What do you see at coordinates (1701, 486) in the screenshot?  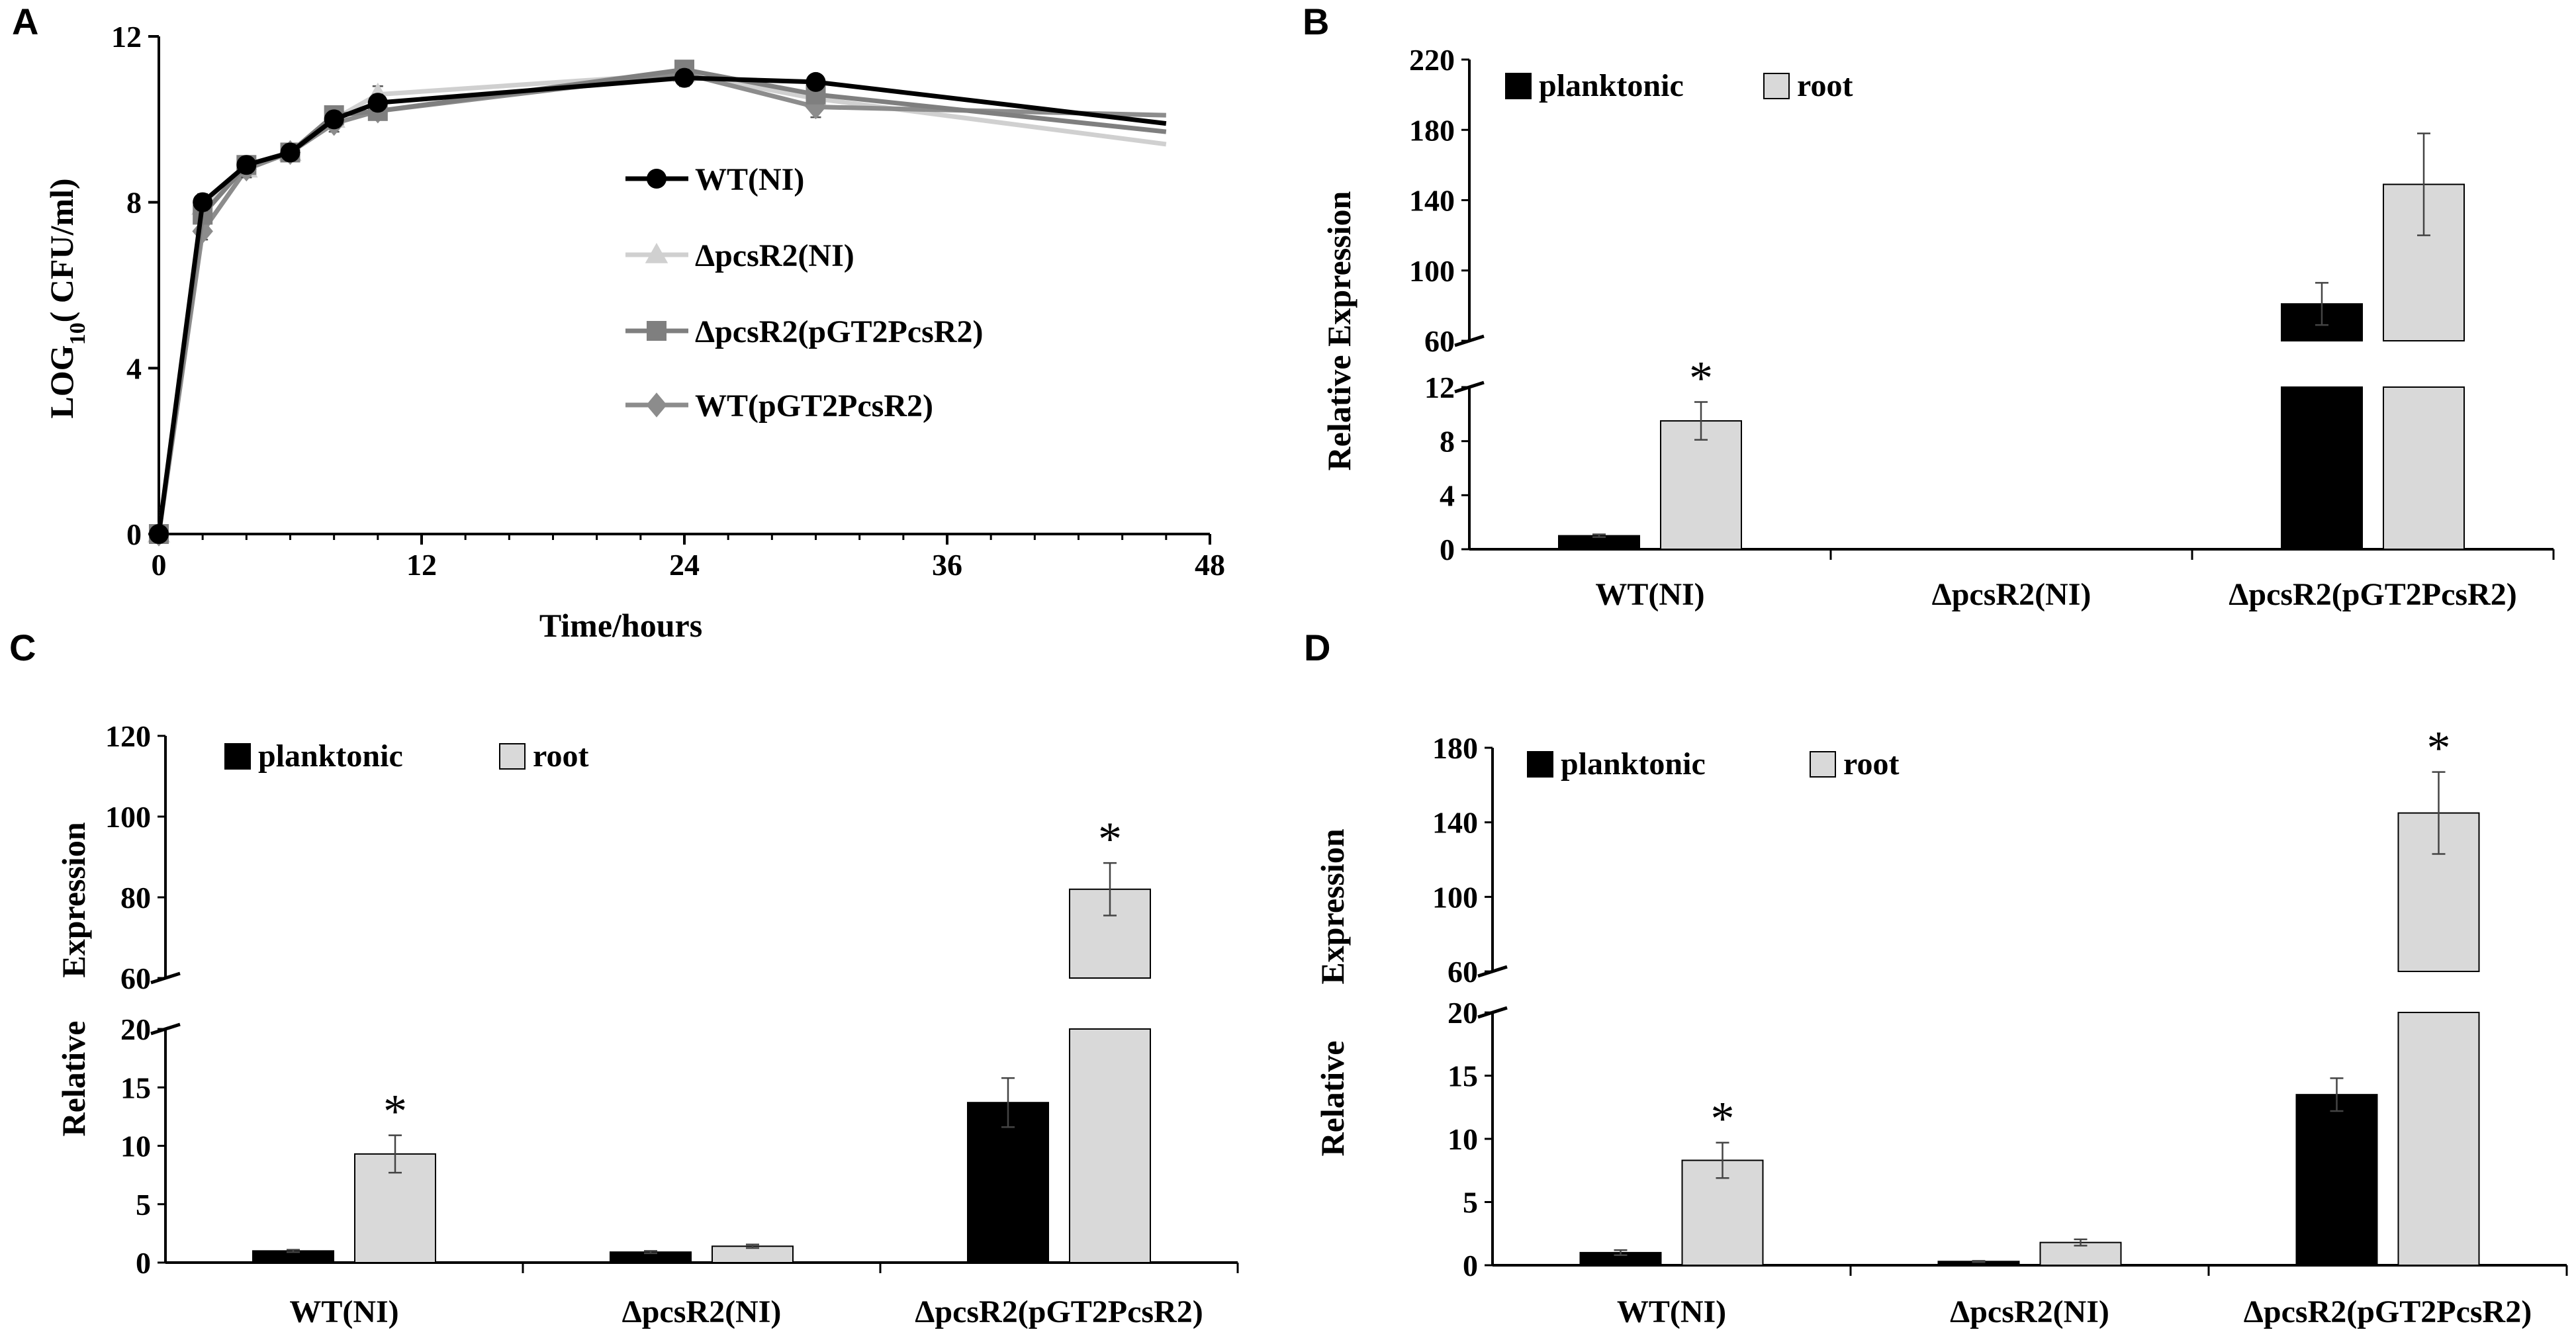 I see `bar-root-wt-ni` at bounding box center [1701, 486].